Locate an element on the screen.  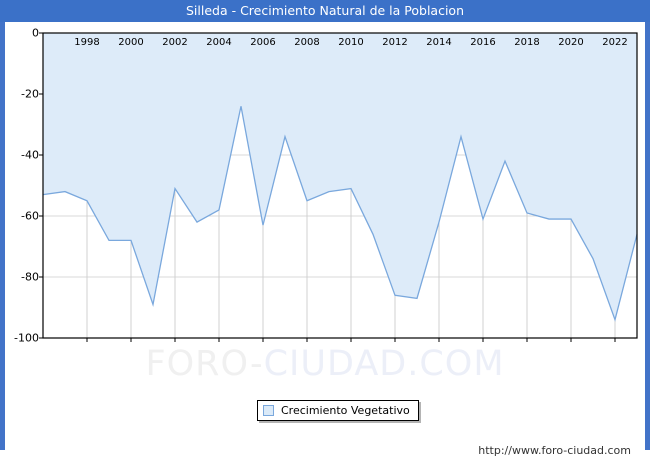
footer-url: http://www.foro-ciudad.com is located at coordinates (554, 450).